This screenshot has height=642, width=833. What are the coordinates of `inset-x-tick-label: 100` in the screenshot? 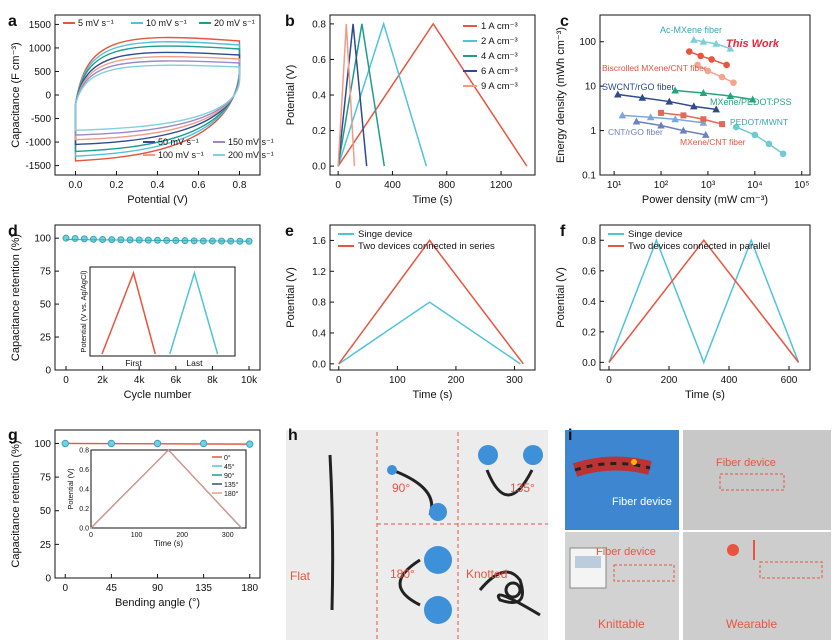 It's located at (137, 535).